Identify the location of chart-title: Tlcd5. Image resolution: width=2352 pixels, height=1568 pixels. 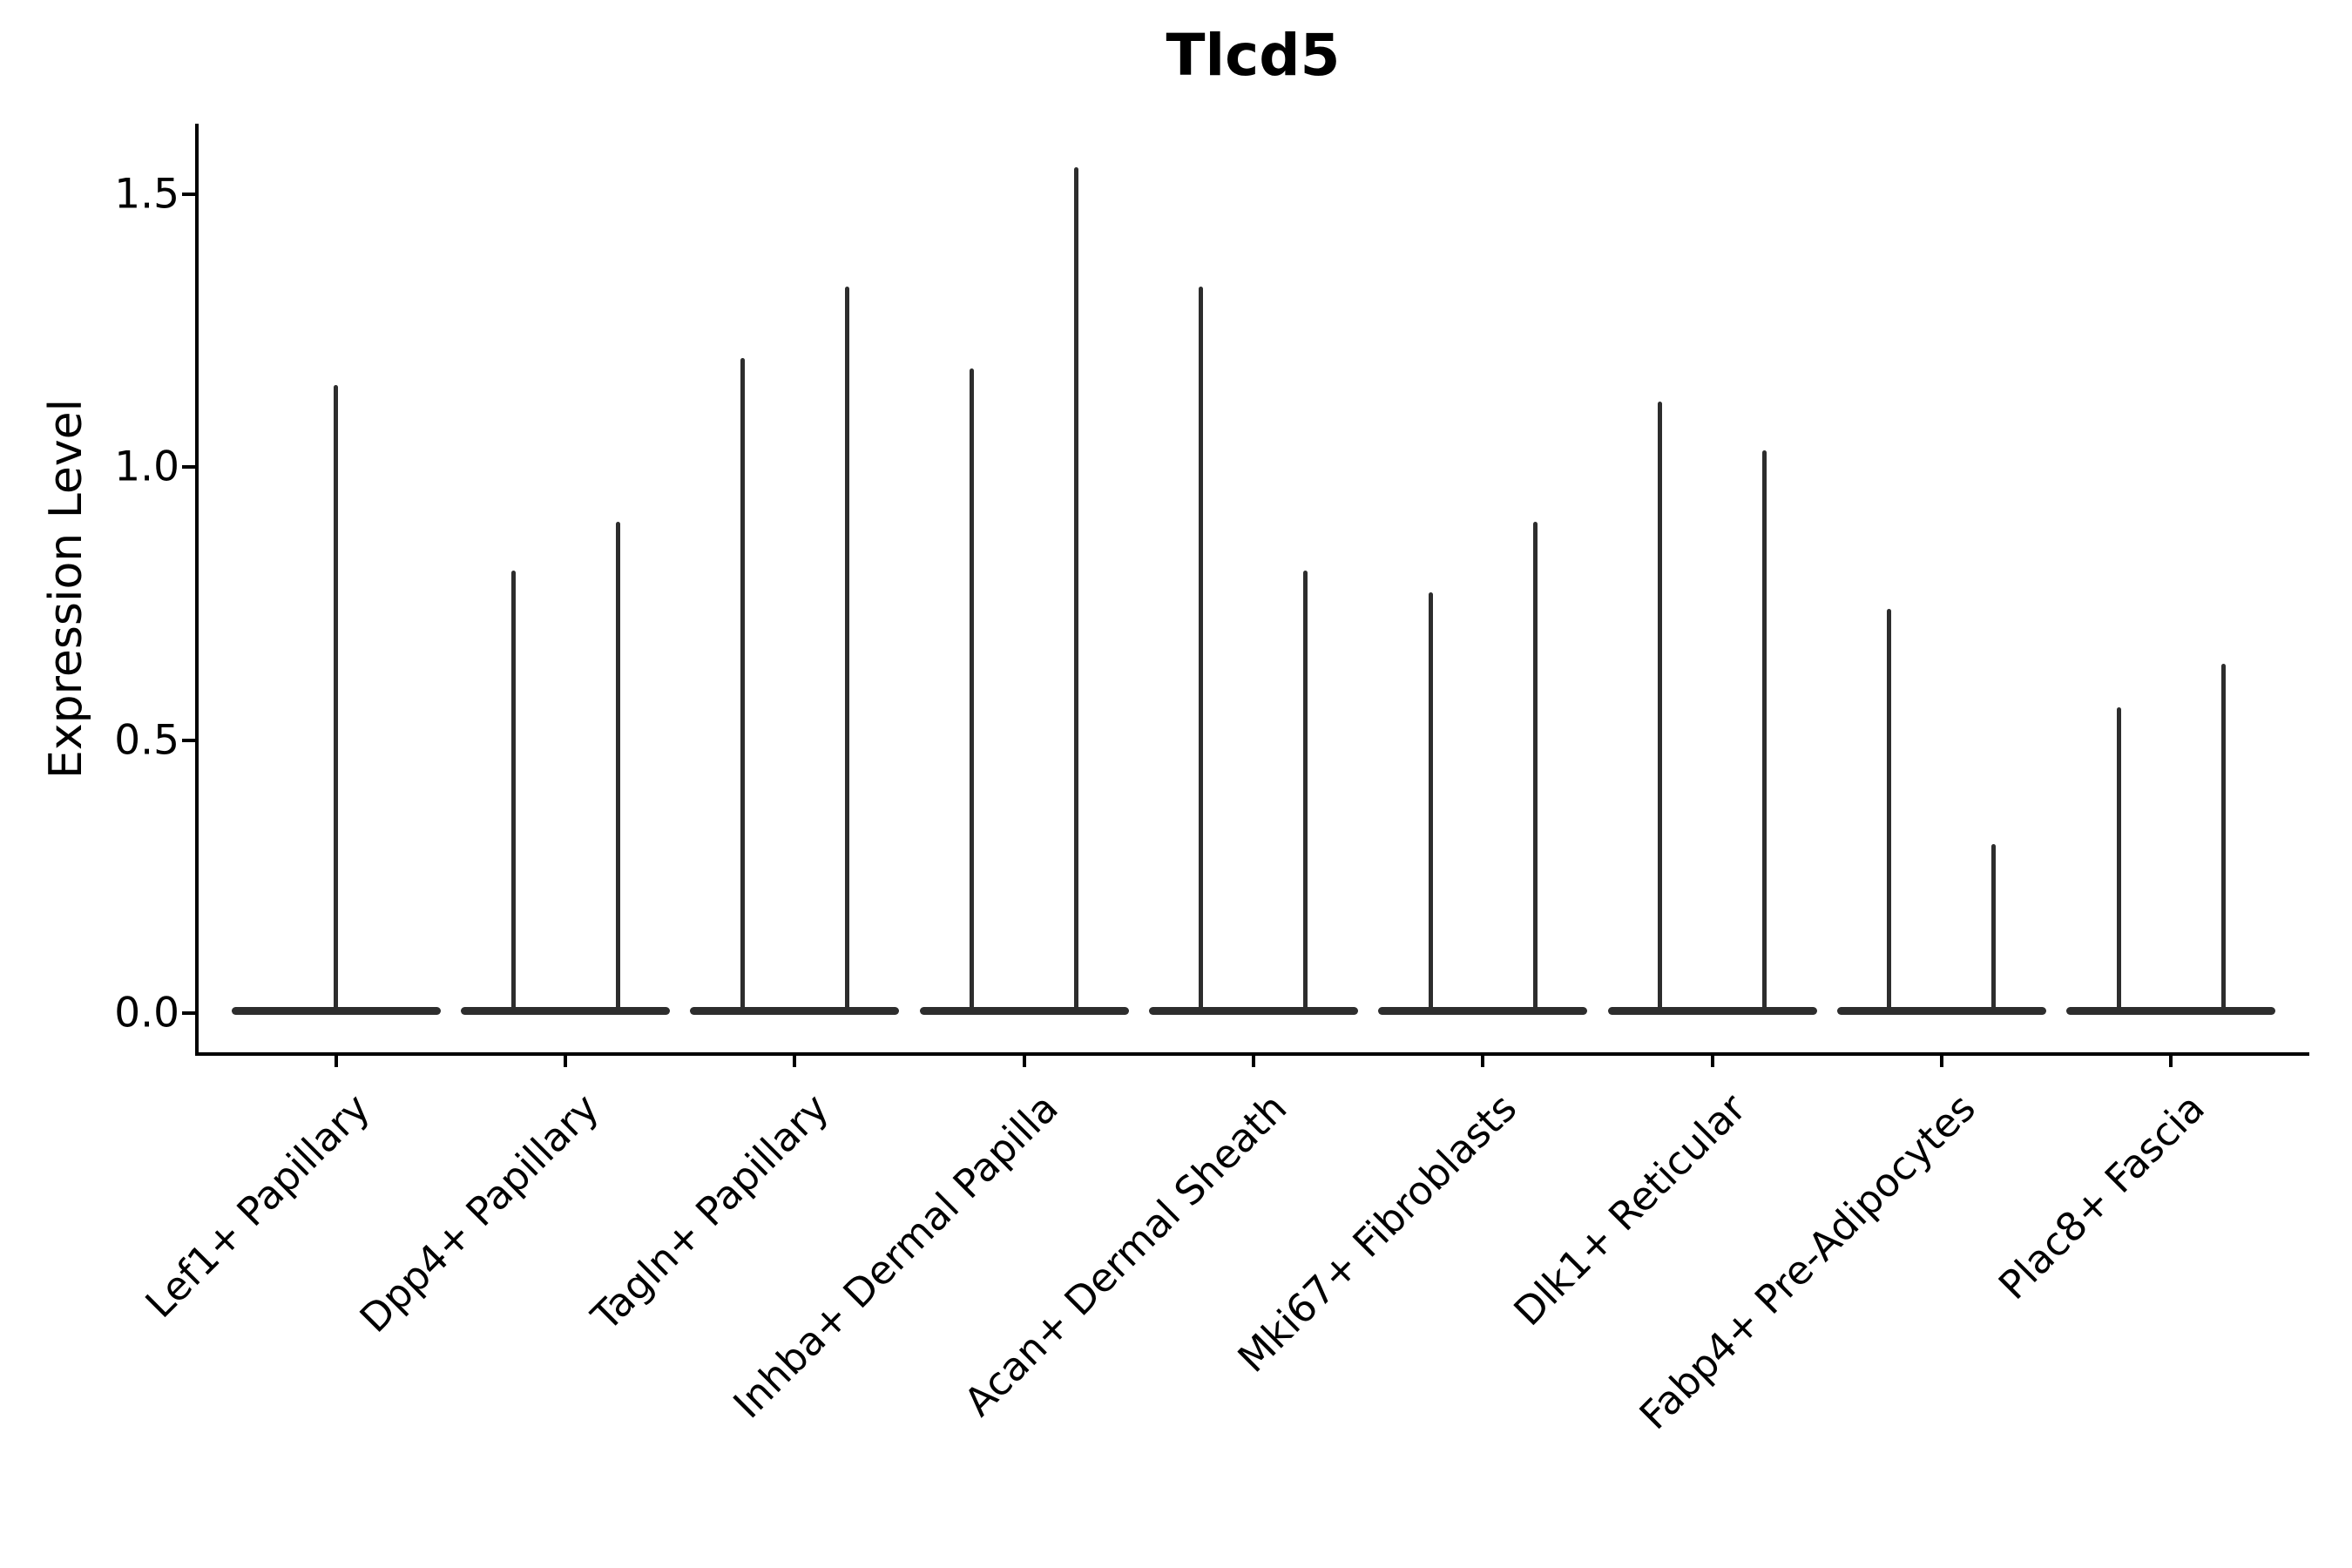
(1253, 56).